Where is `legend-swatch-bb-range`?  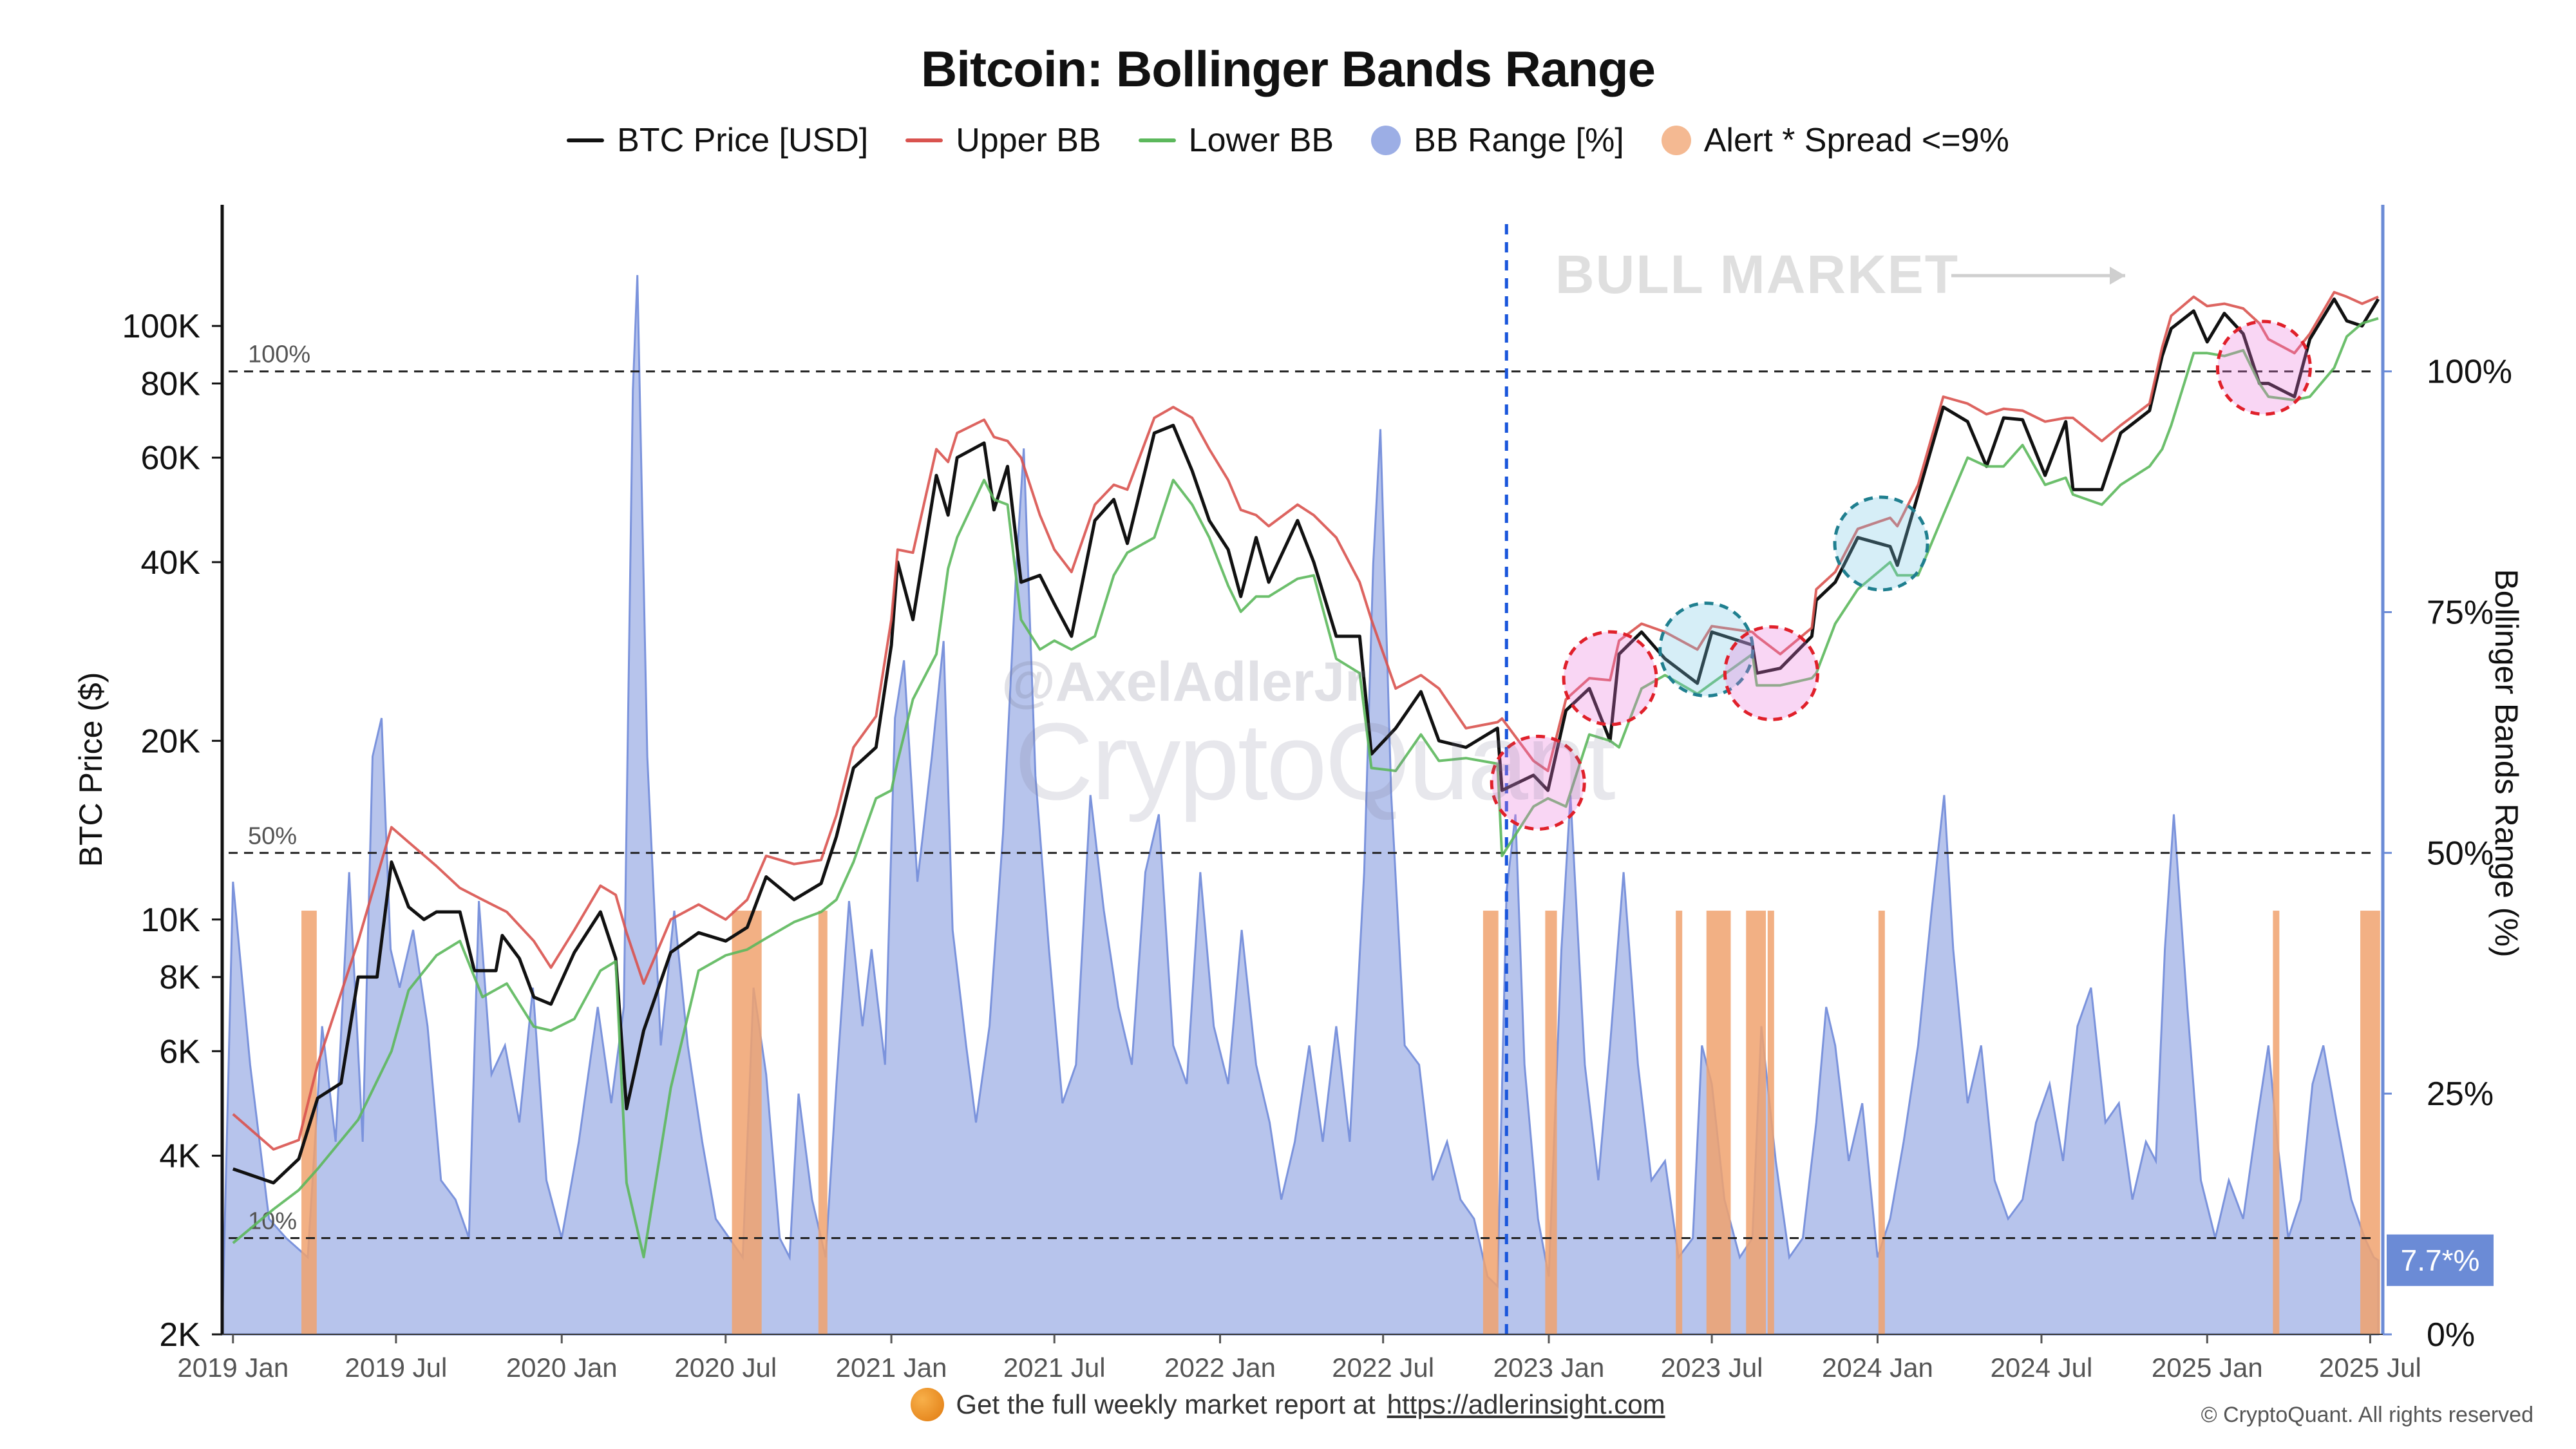
legend-swatch-bb-range is located at coordinates (1386, 140).